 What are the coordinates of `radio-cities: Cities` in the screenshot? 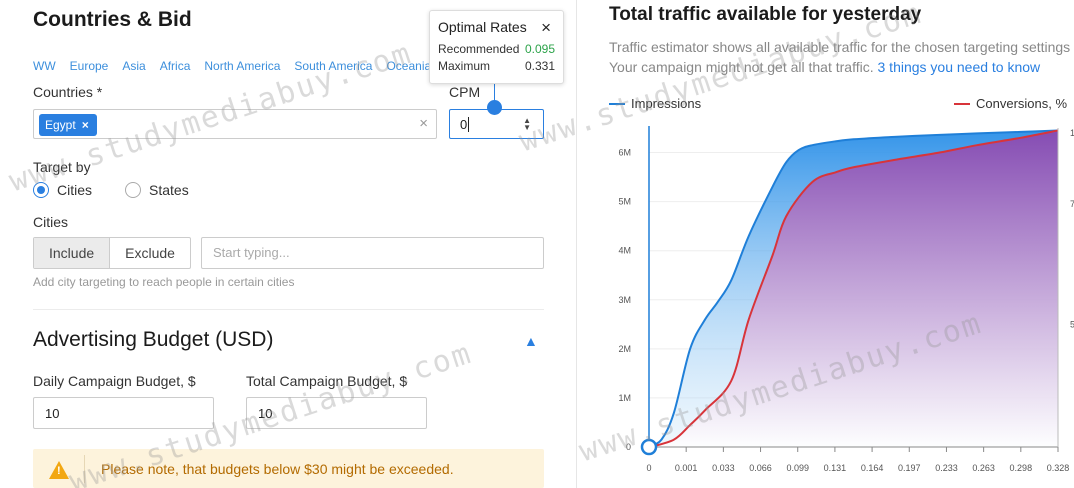 It's located at (62, 190).